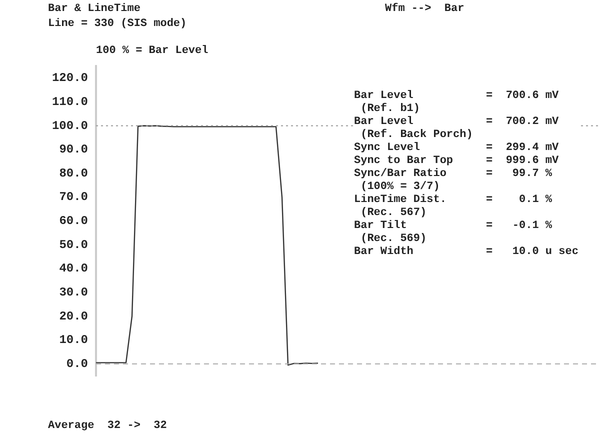 The width and height of the screenshot is (600, 439). Describe the element at coordinates (70, 125) in the screenshot. I see `y-tick-label: 100.0` at that location.